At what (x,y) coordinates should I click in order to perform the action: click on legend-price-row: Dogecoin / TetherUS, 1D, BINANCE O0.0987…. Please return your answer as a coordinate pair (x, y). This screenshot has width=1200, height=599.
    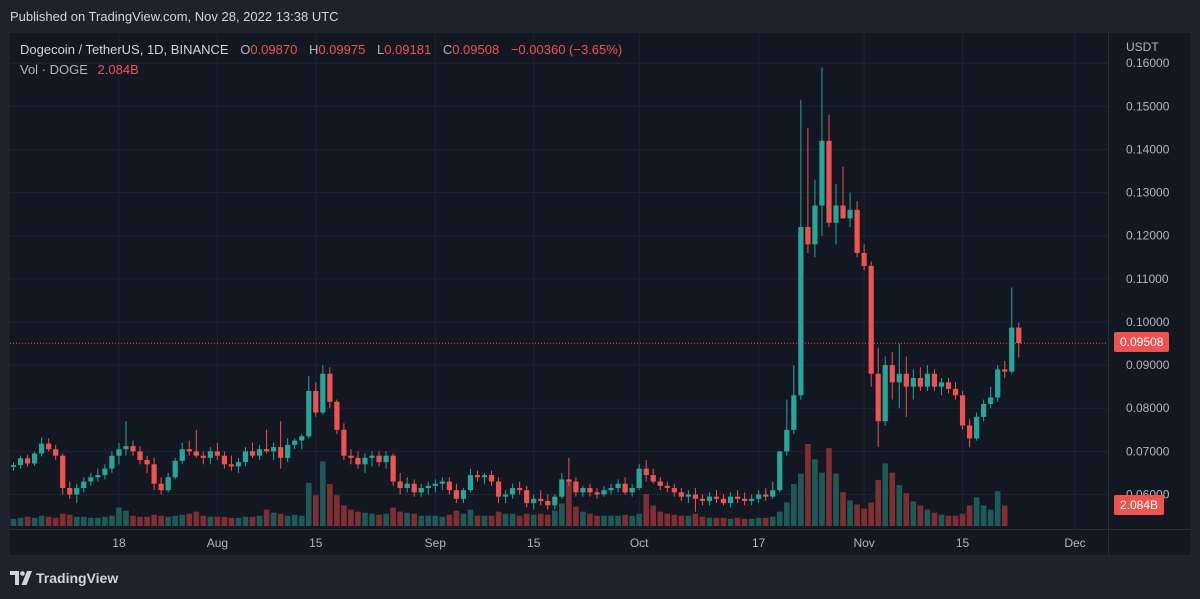
    Looking at the image, I should click on (321, 50).